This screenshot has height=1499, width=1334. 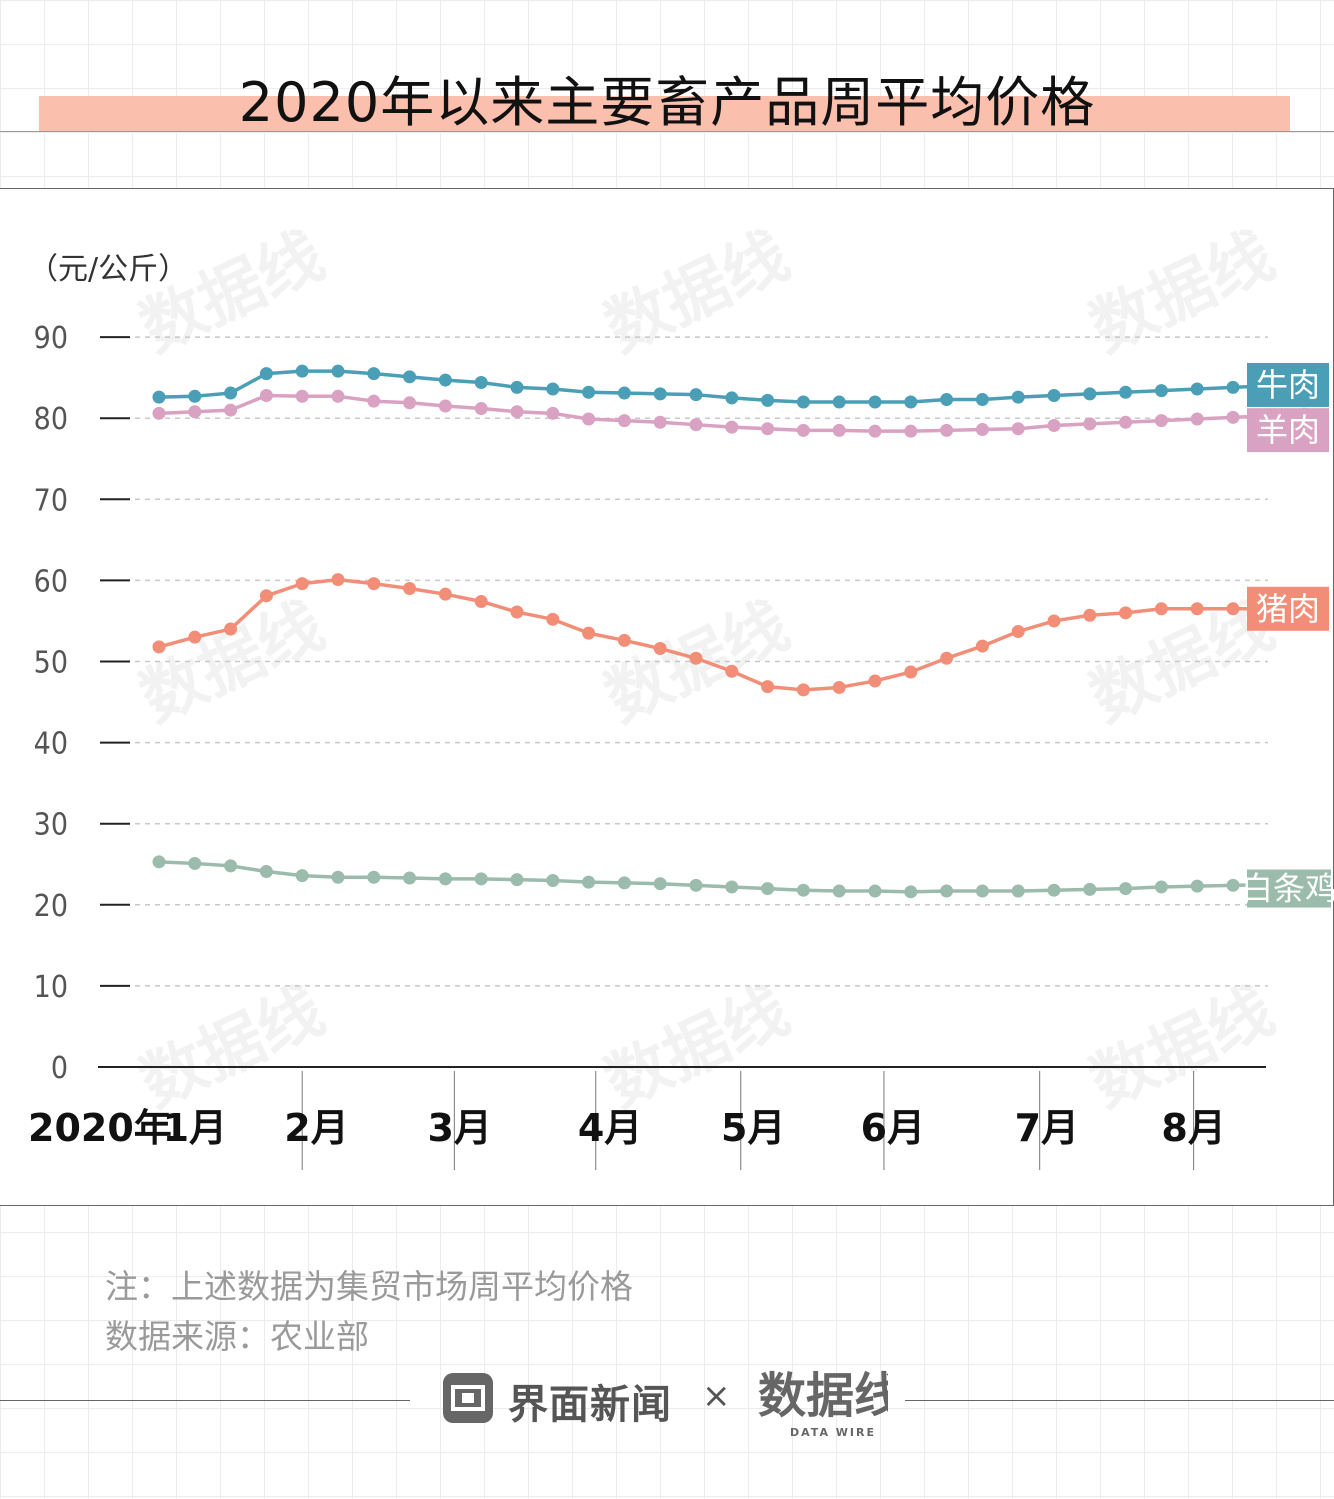 What do you see at coordinates (237, 1336) in the screenshot?
I see `data-source: 数据来源：农业部` at bounding box center [237, 1336].